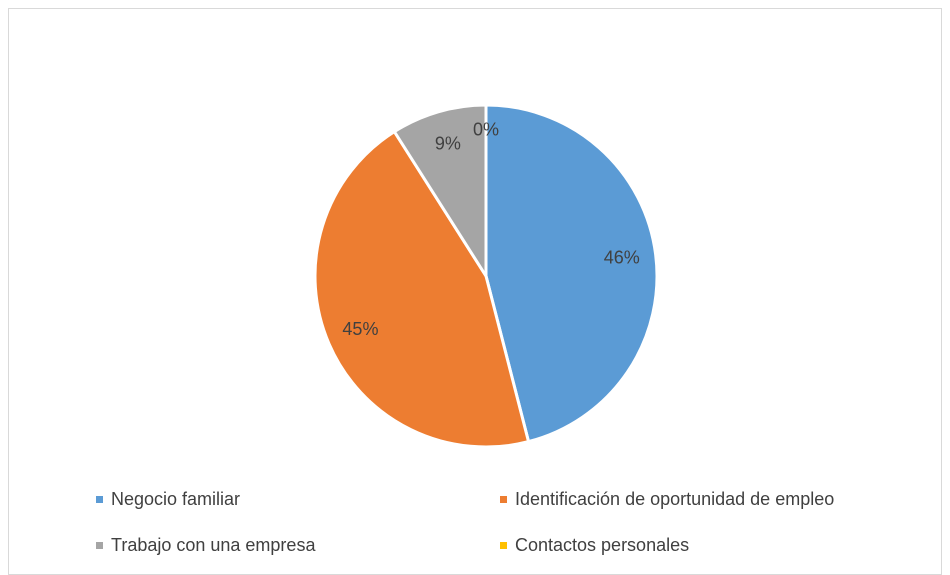 The image size is (950, 575). What do you see at coordinates (448, 143) in the screenshot?
I see `data-label: 9%` at bounding box center [448, 143].